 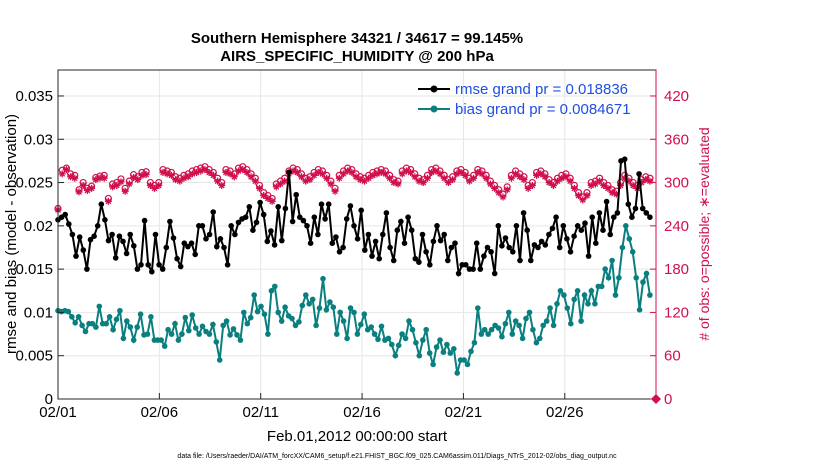 What do you see at coordinates (38, 312) in the screenshot?
I see `y-tick-label: 0.01` at bounding box center [38, 312].